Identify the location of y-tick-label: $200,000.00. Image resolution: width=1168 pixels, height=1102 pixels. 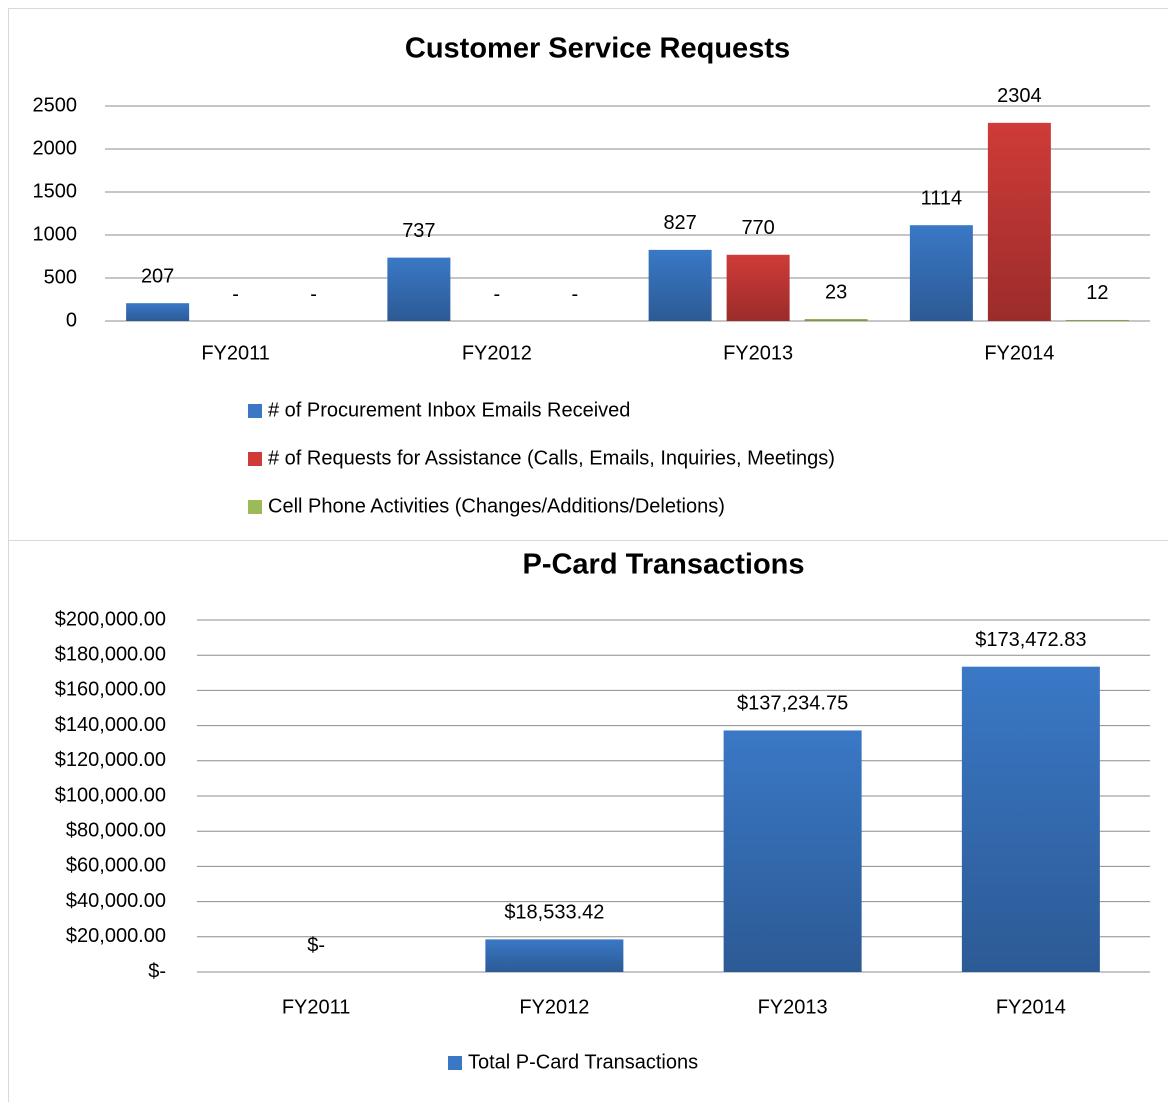
(110, 619).